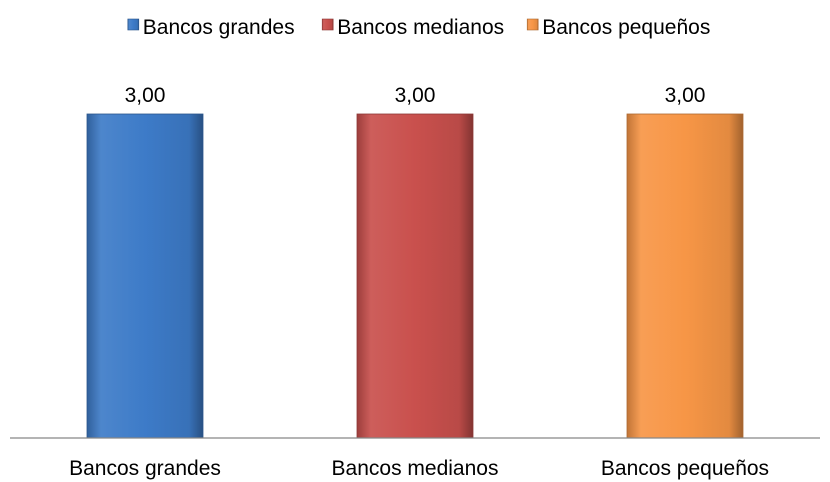 The image size is (830, 482). I want to click on x-tick-label-bancos-medianos: Bancos medianos, so click(415, 468).